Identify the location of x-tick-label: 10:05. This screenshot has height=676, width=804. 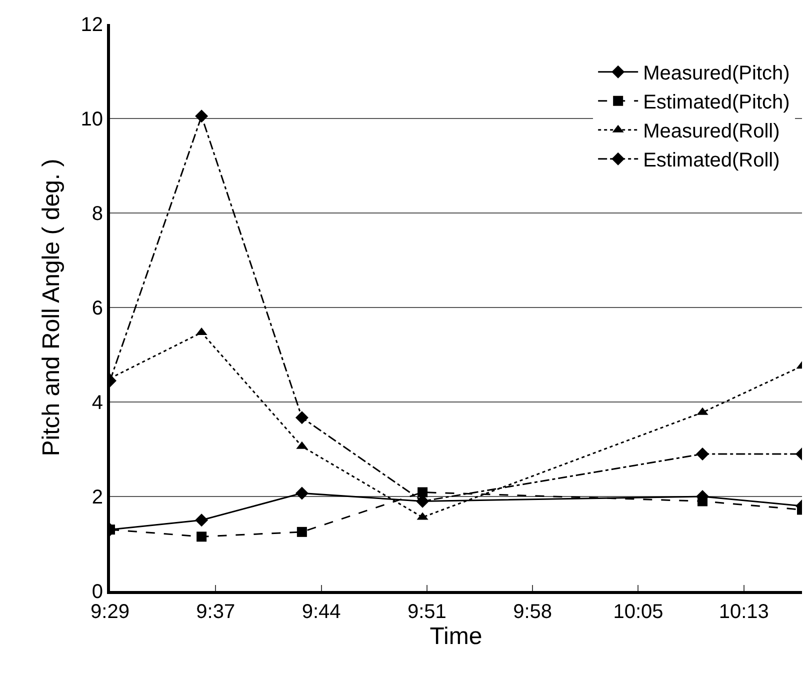
(638, 612).